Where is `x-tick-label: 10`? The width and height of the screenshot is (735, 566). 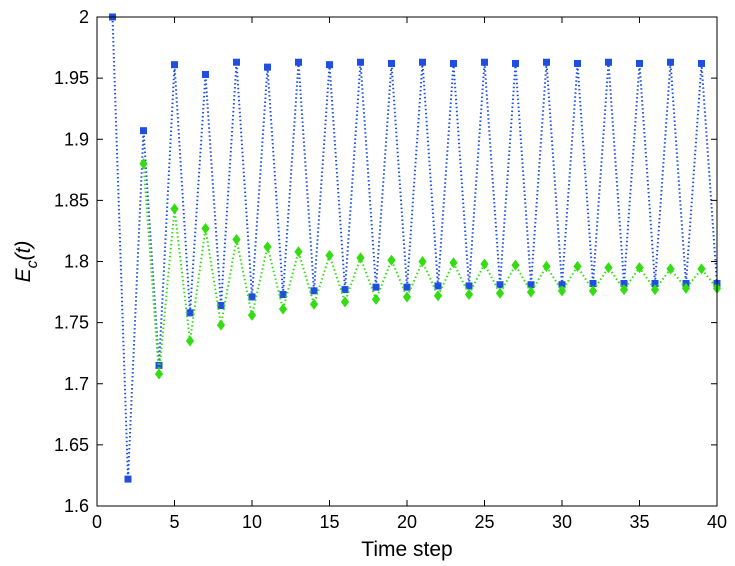 x-tick-label: 10 is located at coordinates (252, 522).